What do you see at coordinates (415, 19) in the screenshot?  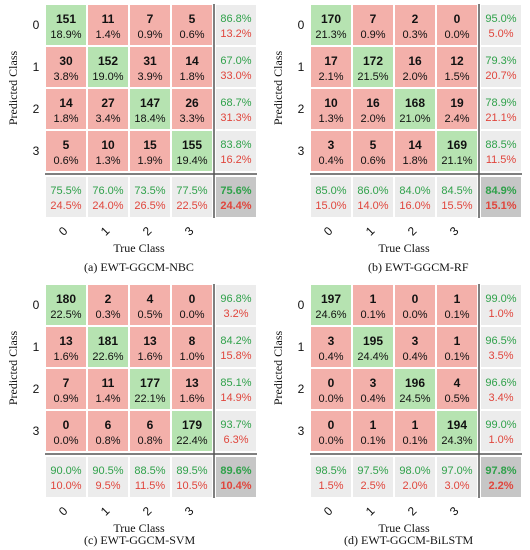 I see `cell-count: 2` at bounding box center [415, 19].